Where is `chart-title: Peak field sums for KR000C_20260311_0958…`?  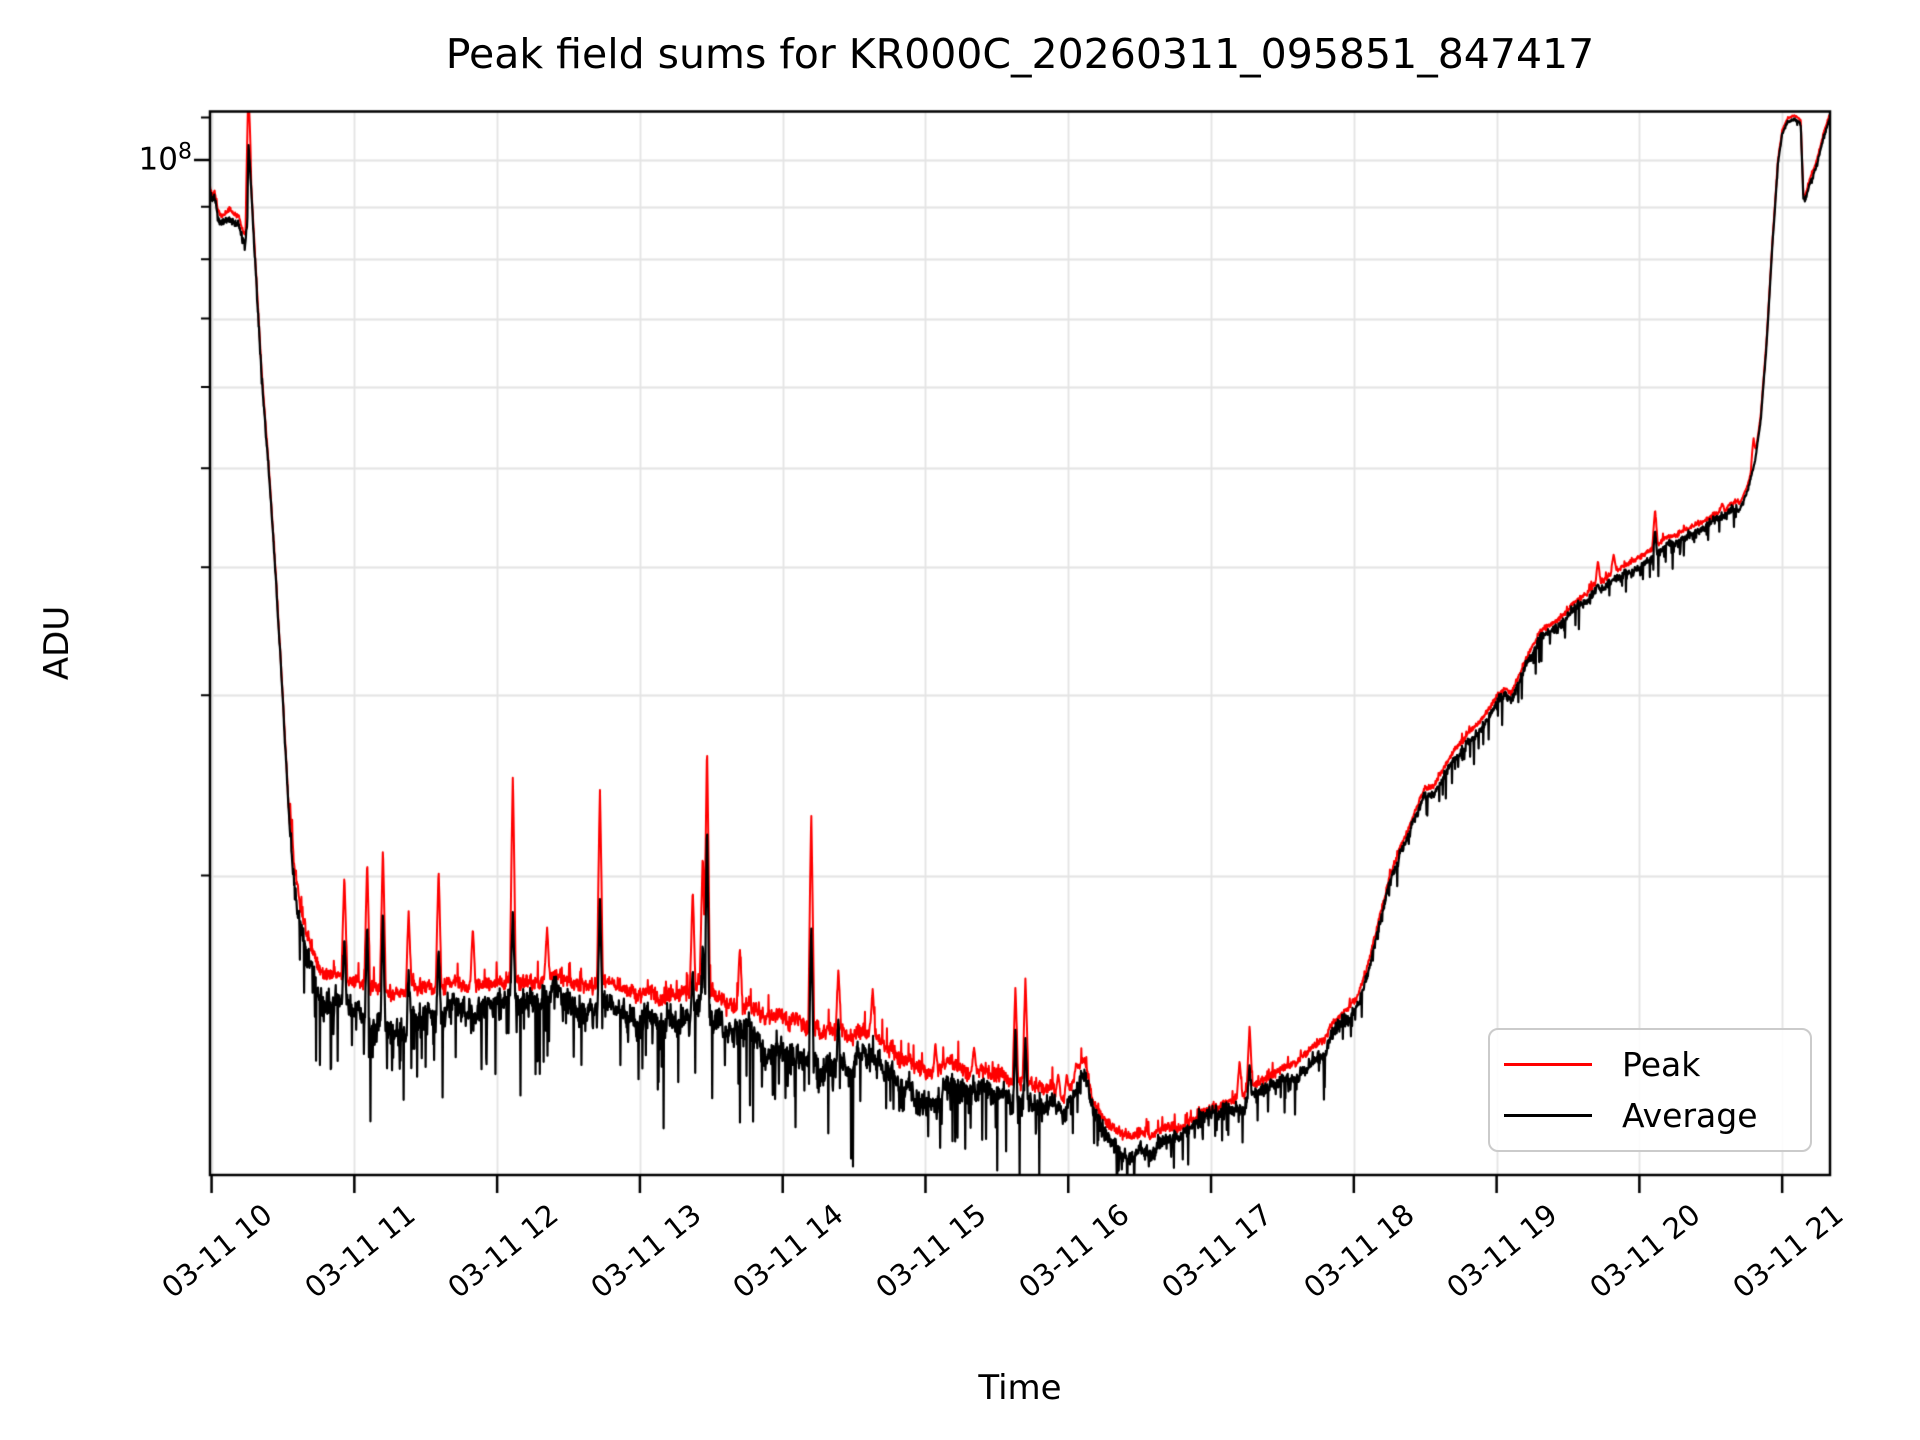 chart-title: Peak field sums for KR000C_20260311_0958… is located at coordinates (1020, 54).